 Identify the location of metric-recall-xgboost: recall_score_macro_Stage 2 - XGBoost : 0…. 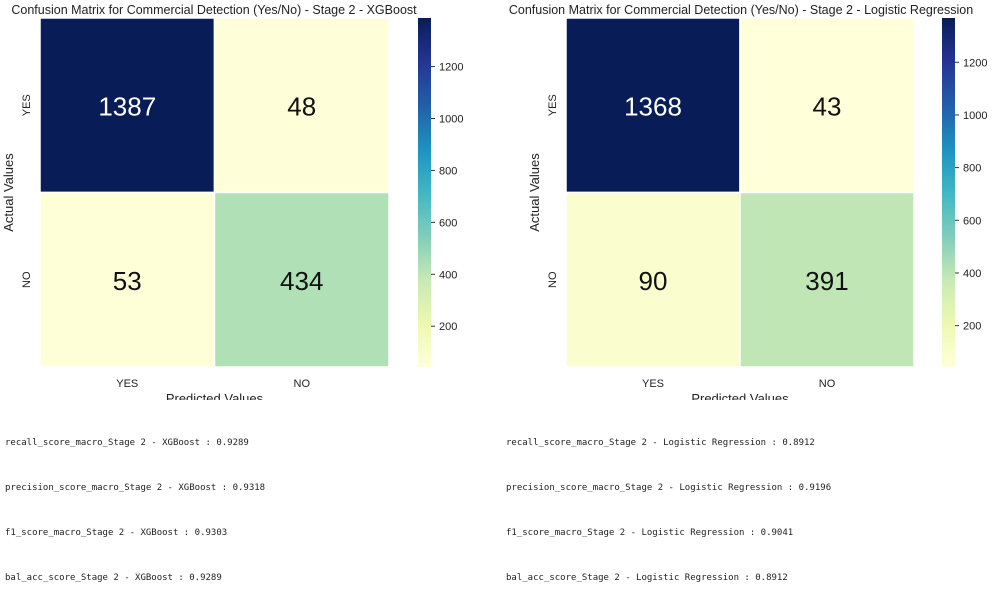
(127, 443).